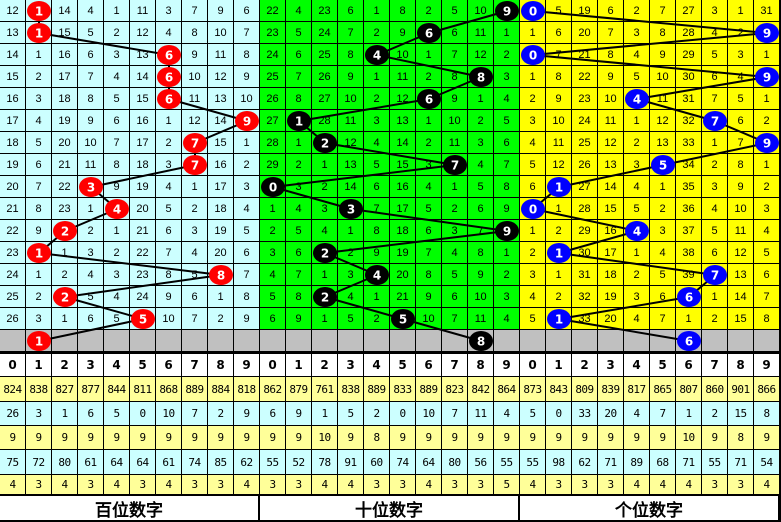  Describe the element at coordinates (65, 77) in the screenshot. I see `miss-count-cell: 17` at that location.